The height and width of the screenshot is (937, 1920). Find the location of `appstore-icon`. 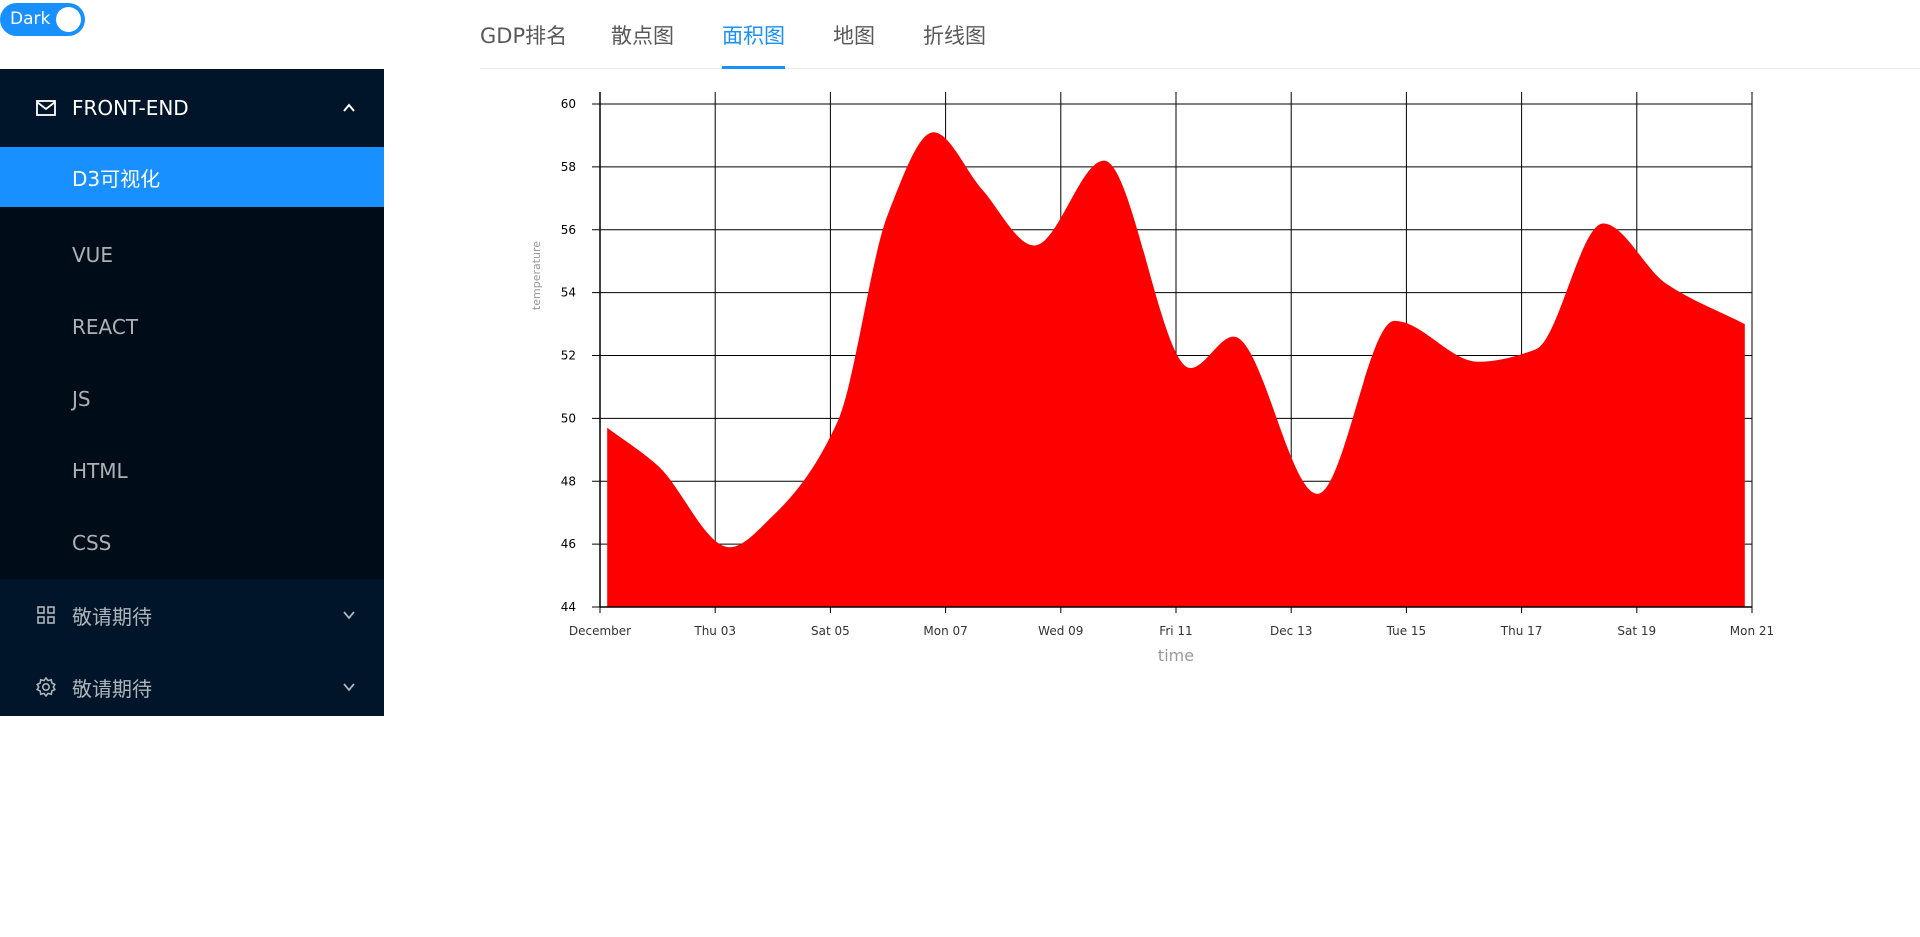

appstore-icon is located at coordinates (46, 615).